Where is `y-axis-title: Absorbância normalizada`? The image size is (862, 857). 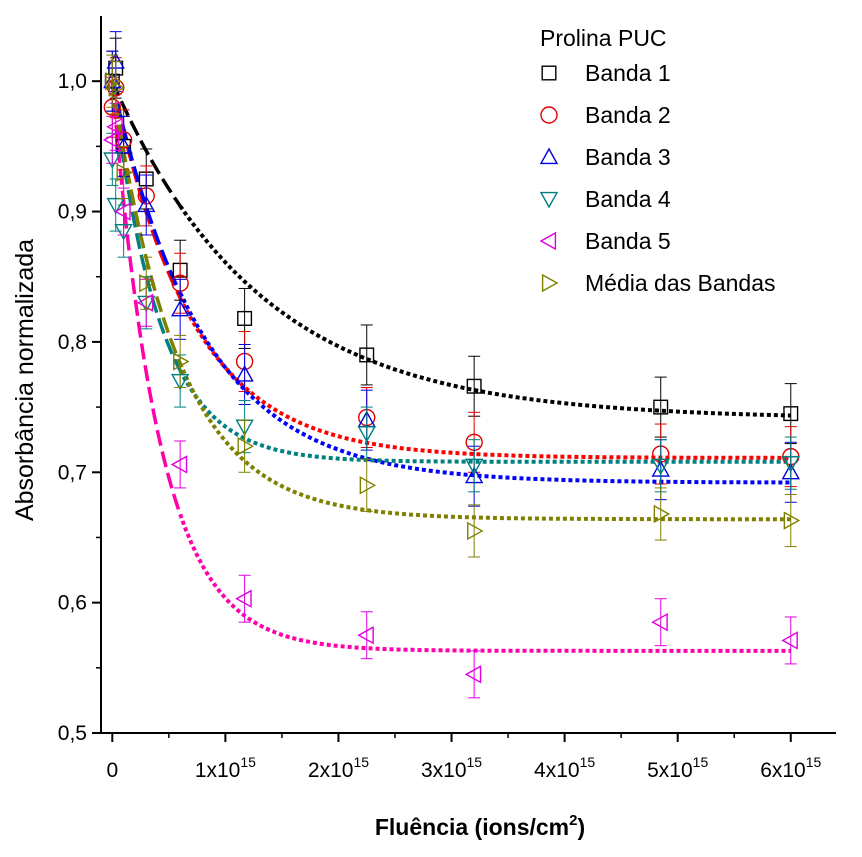
y-axis-title: Absorbância normalizada is located at coordinates (25, 380).